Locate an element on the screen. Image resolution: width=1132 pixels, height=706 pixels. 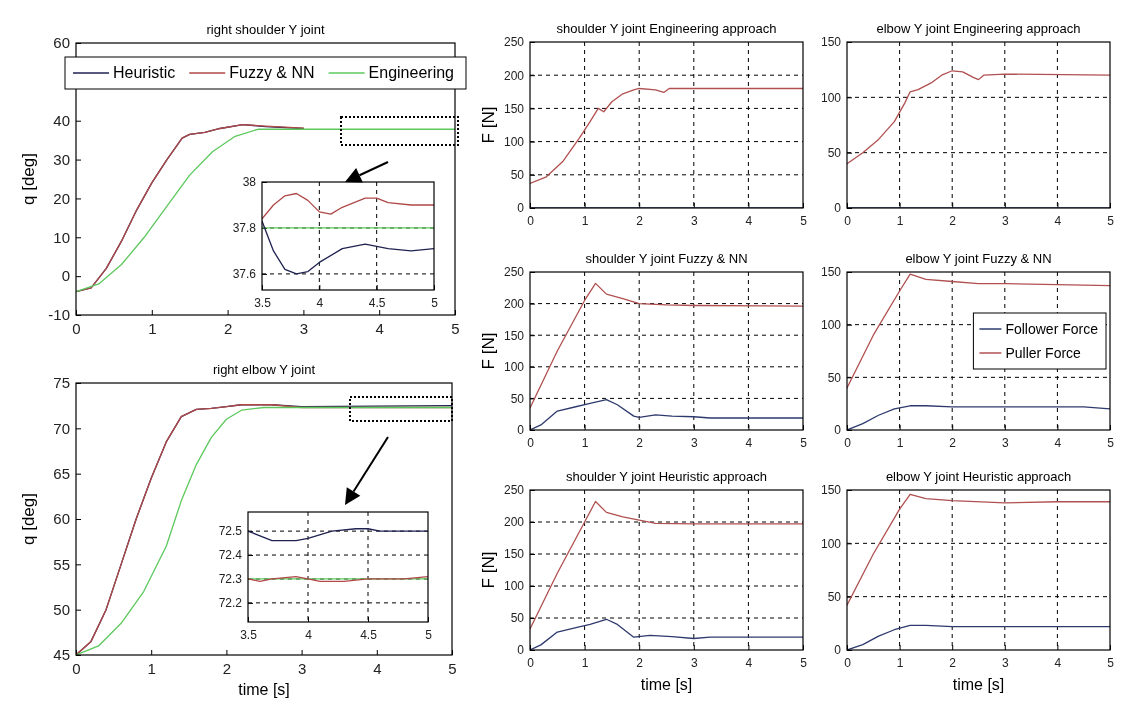
chart-title: right elbow Y joint is located at coordinates (264, 369).